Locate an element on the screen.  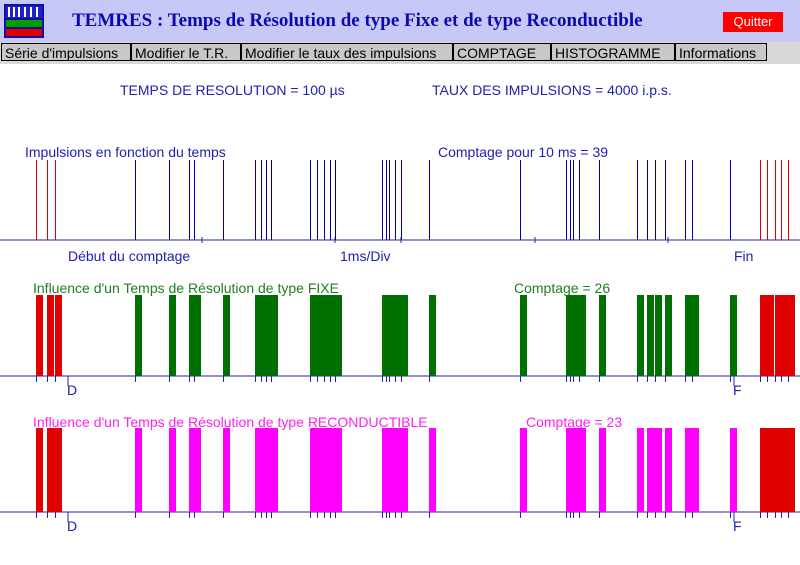
scale-label: 1ms/Div is located at coordinates (365, 256).